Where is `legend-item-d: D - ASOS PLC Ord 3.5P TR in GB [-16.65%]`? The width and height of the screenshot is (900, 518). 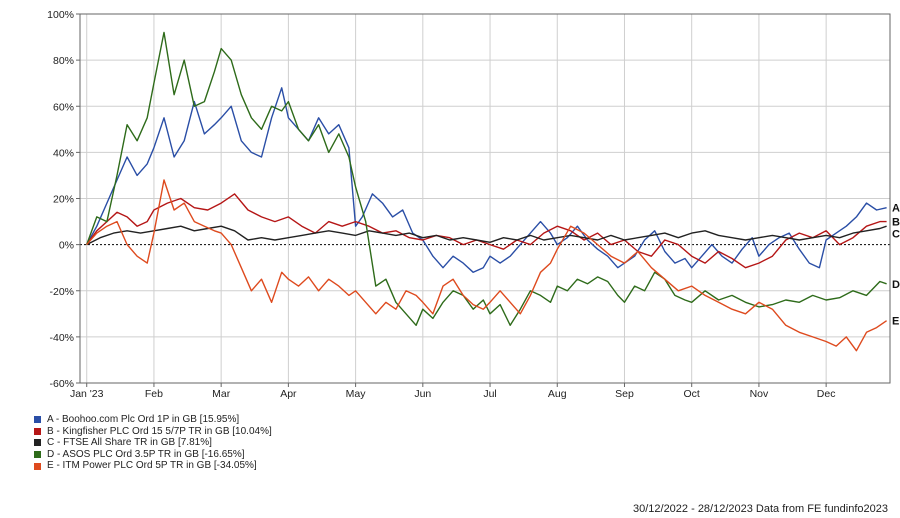
legend-item-d: D - ASOS PLC Ord 3.5P TR in GB [-16.65%] is located at coordinates (153, 455).